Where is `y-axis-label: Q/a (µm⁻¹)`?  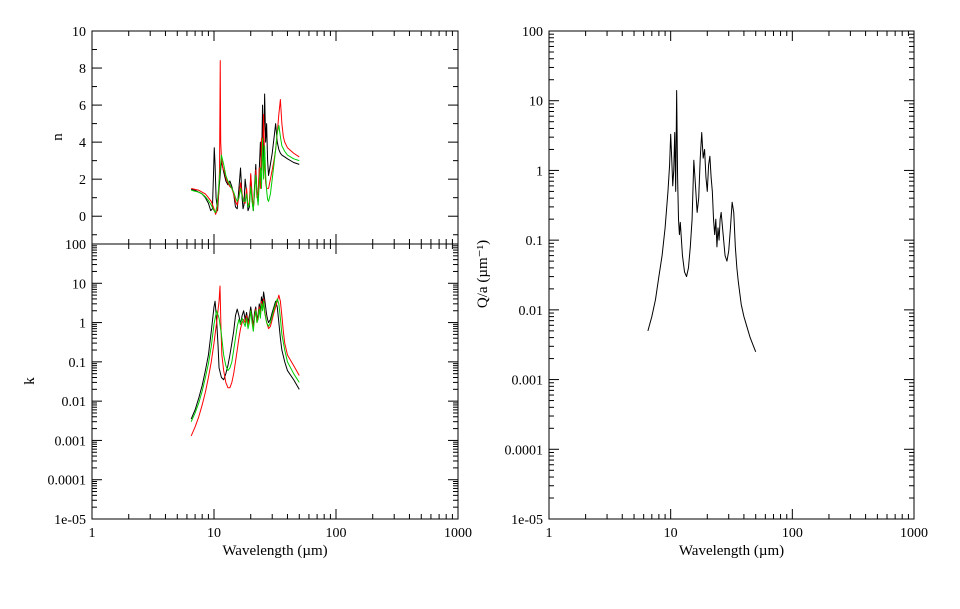
y-axis-label: Q/a (µm⁻¹) is located at coordinates (483, 274).